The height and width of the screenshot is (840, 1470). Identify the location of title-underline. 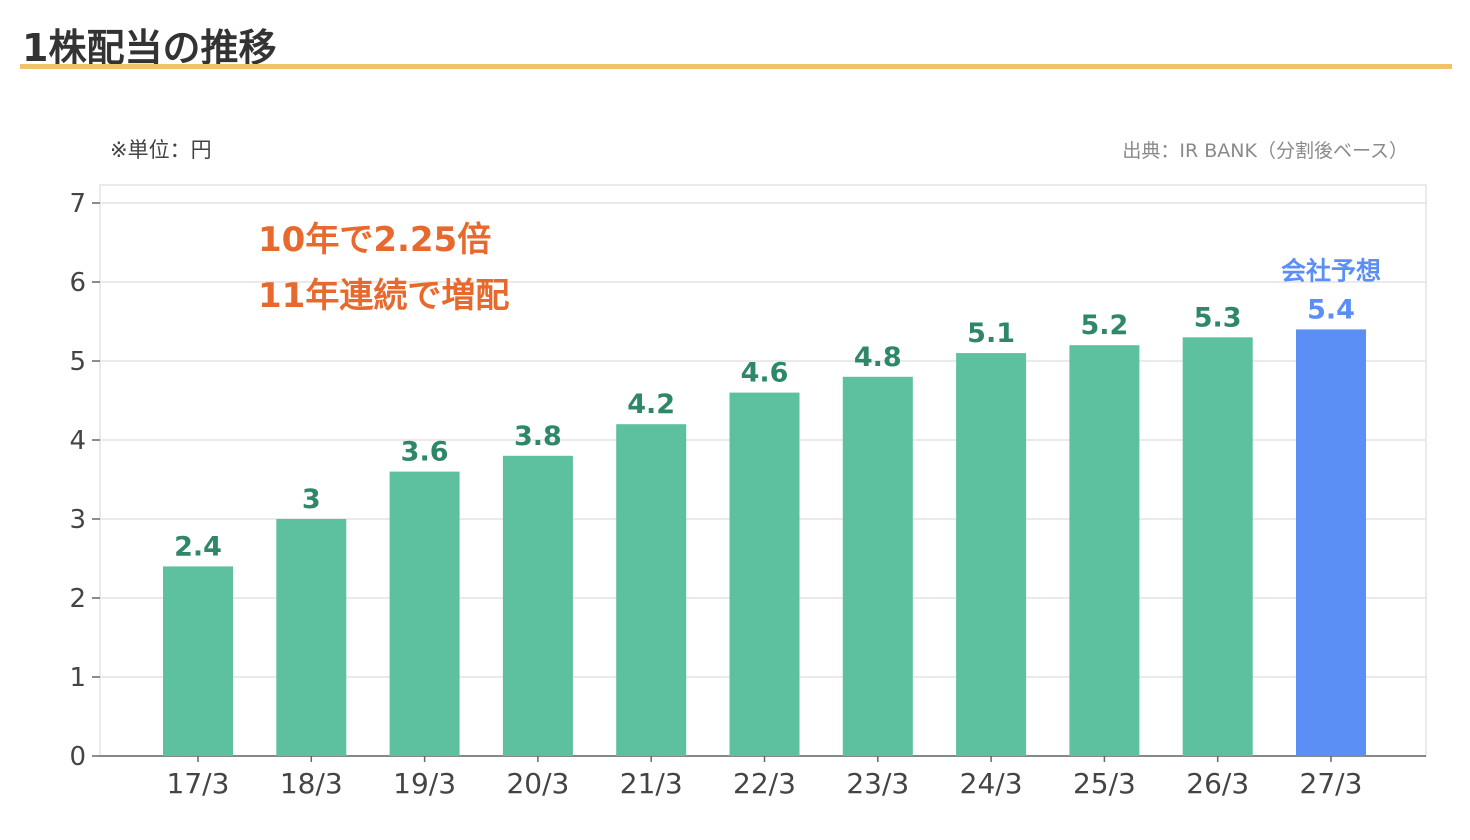
(736, 66).